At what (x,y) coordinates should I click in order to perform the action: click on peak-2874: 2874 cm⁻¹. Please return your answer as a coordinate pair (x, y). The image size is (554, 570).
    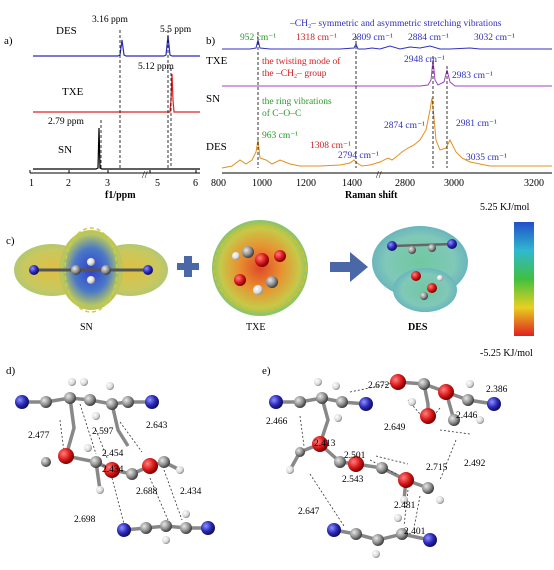
    Looking at the image, I should click on (404, 126).